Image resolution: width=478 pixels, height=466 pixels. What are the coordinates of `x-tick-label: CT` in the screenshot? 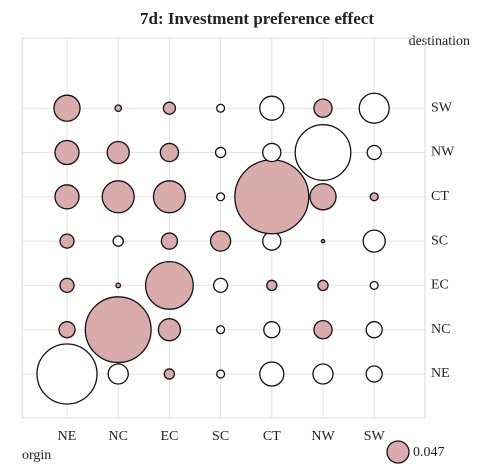 It's located at (272, 436).